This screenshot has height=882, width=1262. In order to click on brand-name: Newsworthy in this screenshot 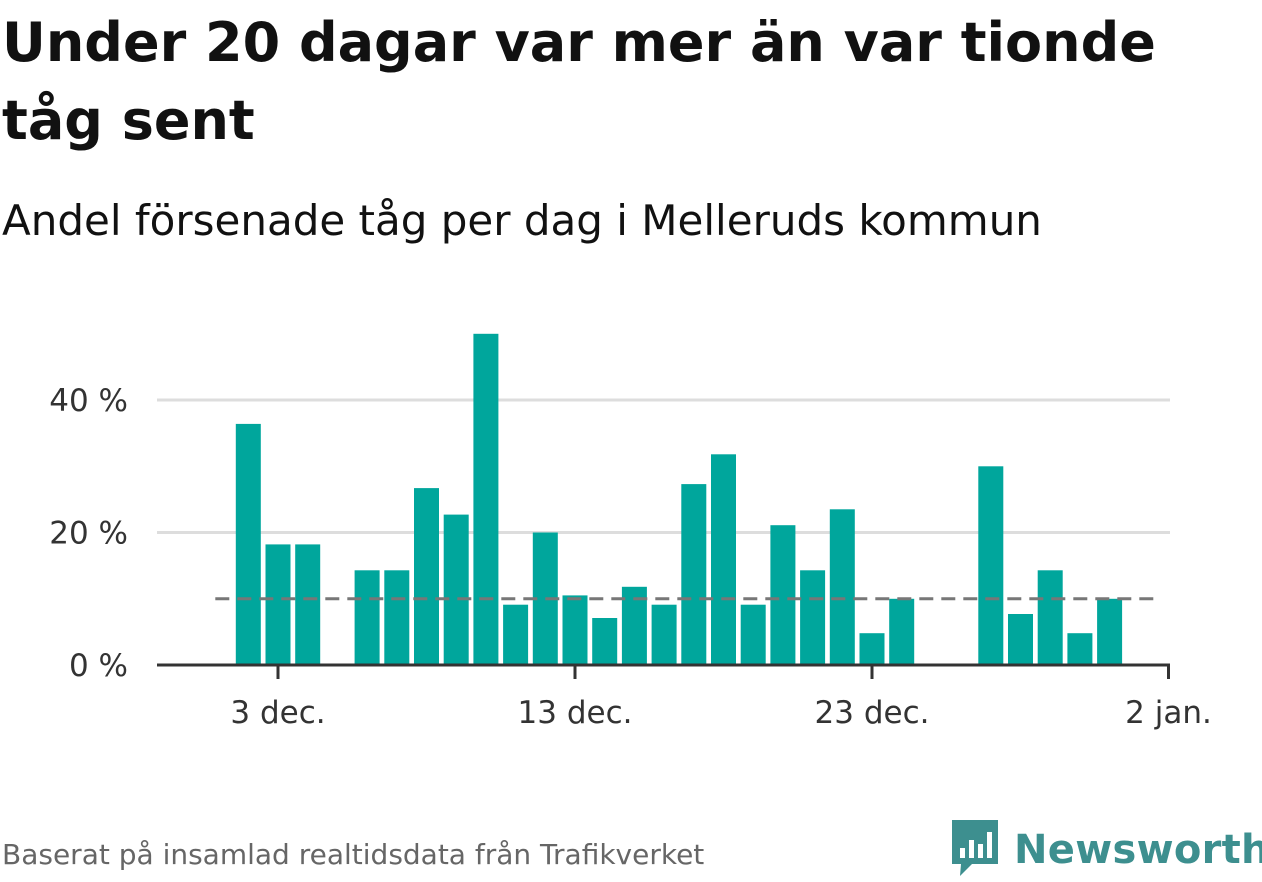, I will do `click(1138, 850)`.